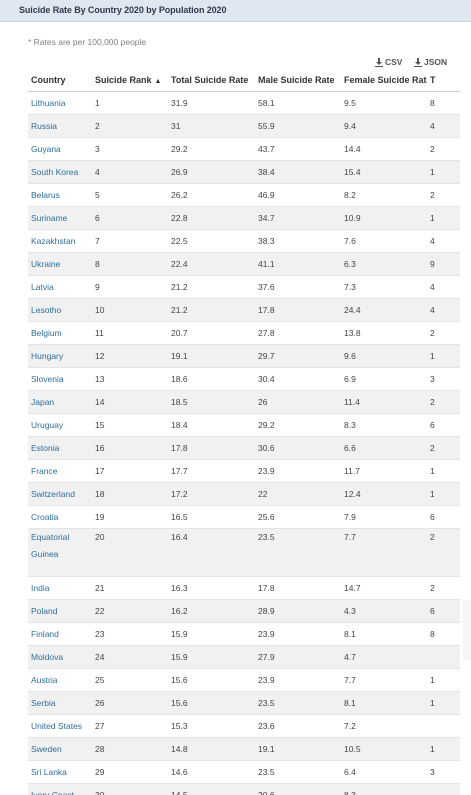 The width and height of the screenshot is (471, 795). I want to click on rank-cell: 30, so click(130, 789).